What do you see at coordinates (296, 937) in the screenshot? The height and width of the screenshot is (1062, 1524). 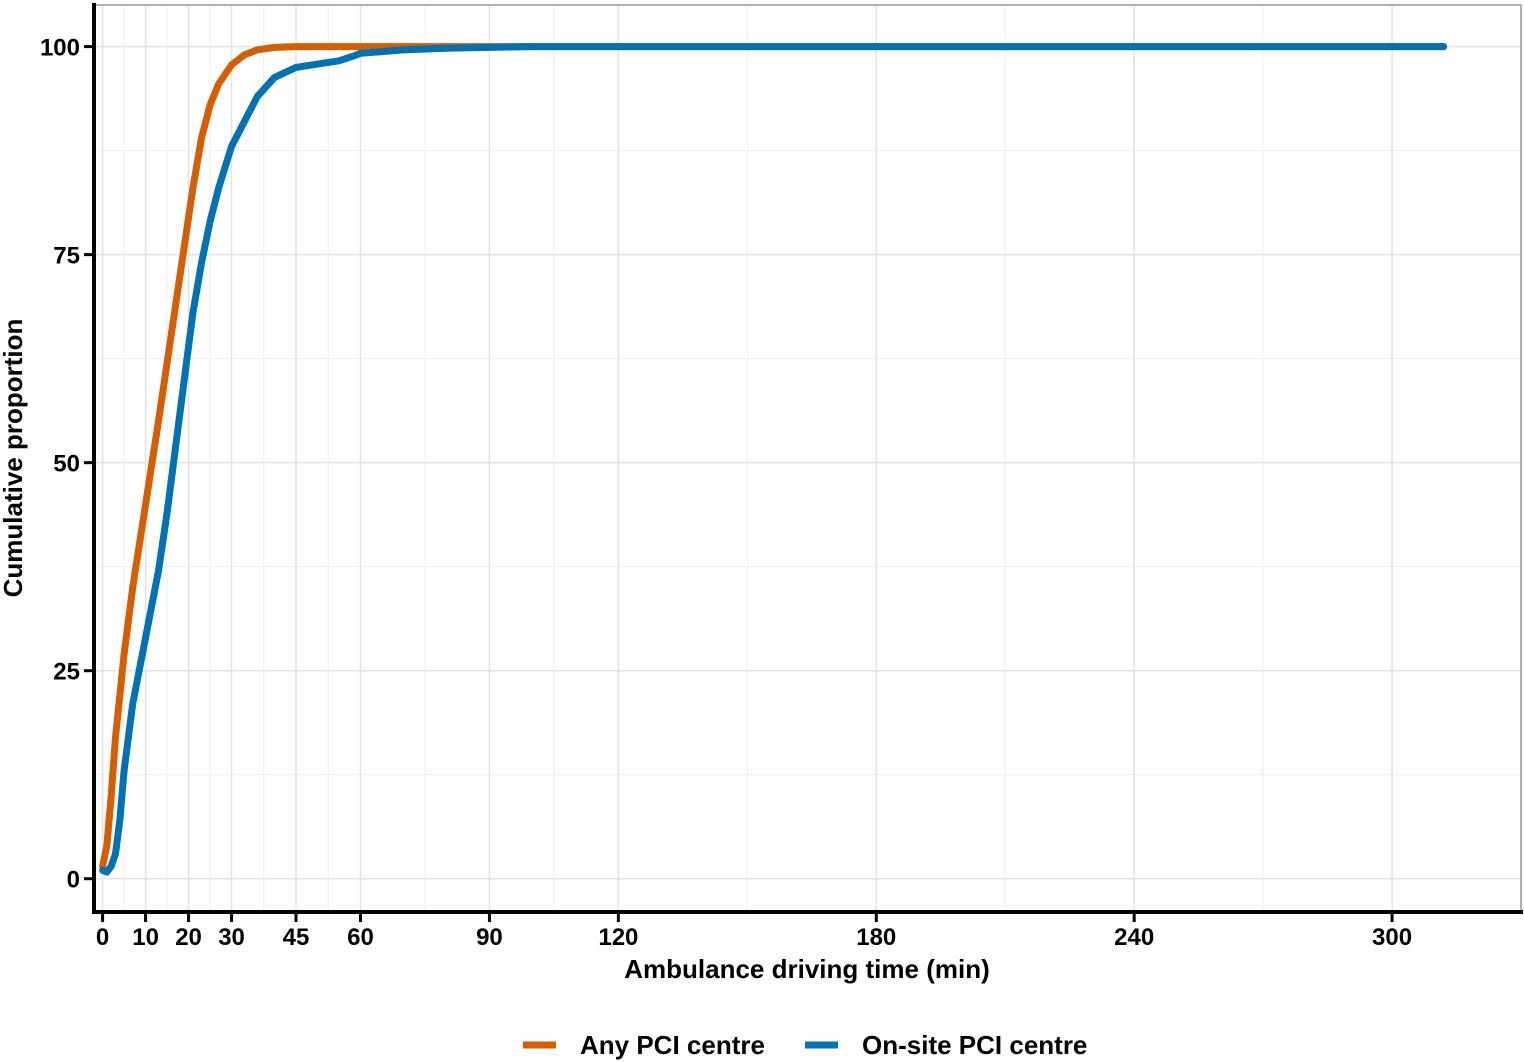 I see `x-tick-label: 45` at bounding box center [296, 937].